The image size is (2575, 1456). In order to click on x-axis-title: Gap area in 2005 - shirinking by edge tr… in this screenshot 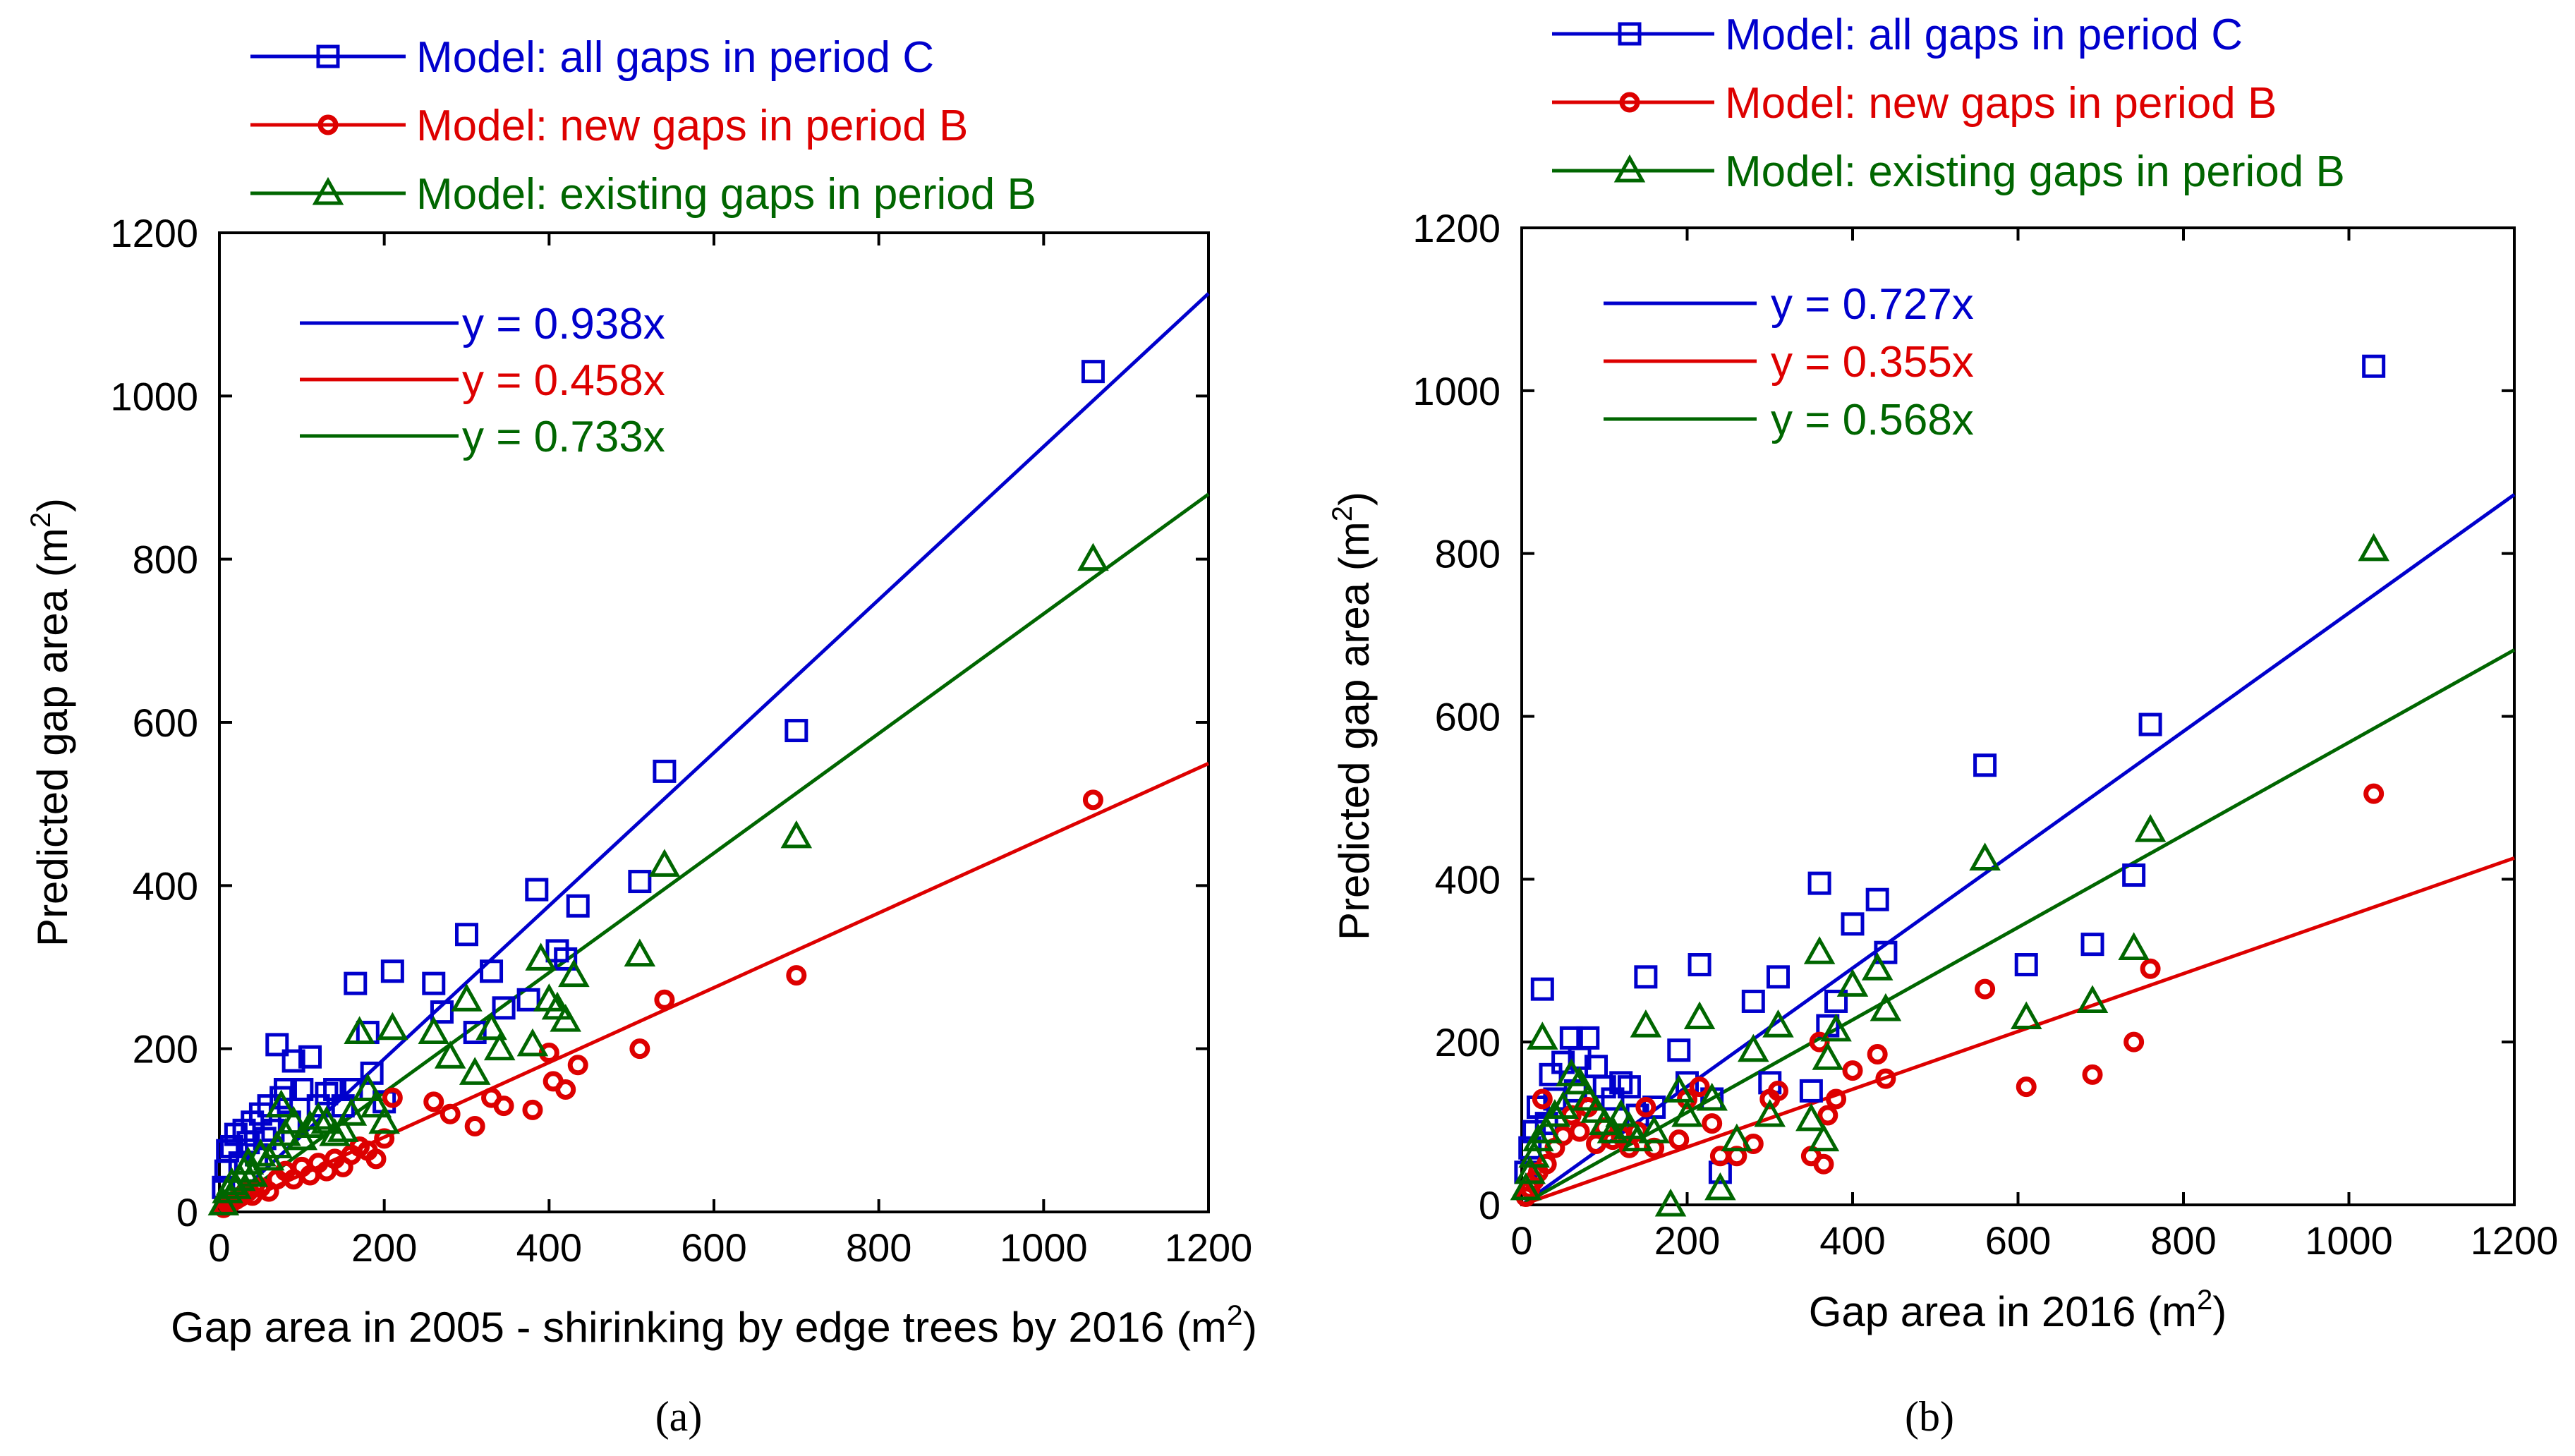, I will do `click(714, 1326)`.